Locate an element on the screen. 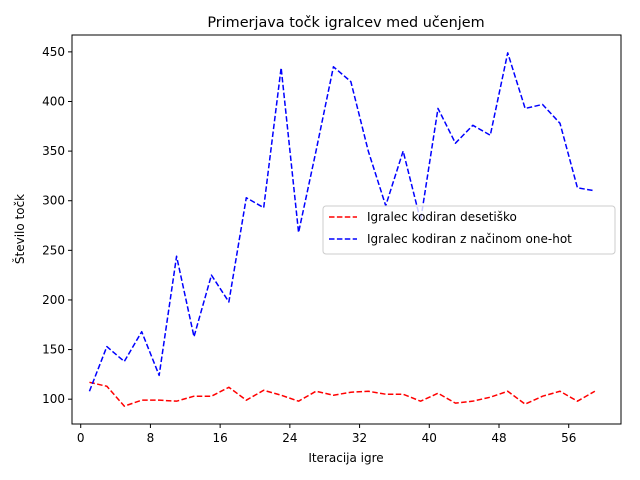  x-tick-label: 48 is located at coordinates (498, 438).